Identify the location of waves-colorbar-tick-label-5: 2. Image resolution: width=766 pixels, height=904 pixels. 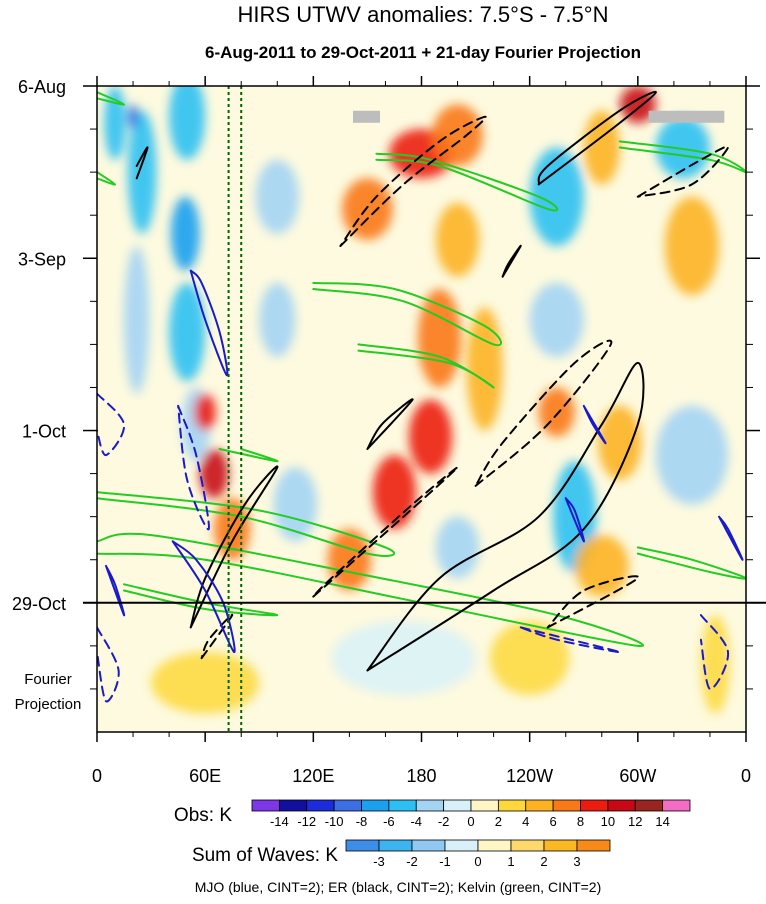
(543, 861).